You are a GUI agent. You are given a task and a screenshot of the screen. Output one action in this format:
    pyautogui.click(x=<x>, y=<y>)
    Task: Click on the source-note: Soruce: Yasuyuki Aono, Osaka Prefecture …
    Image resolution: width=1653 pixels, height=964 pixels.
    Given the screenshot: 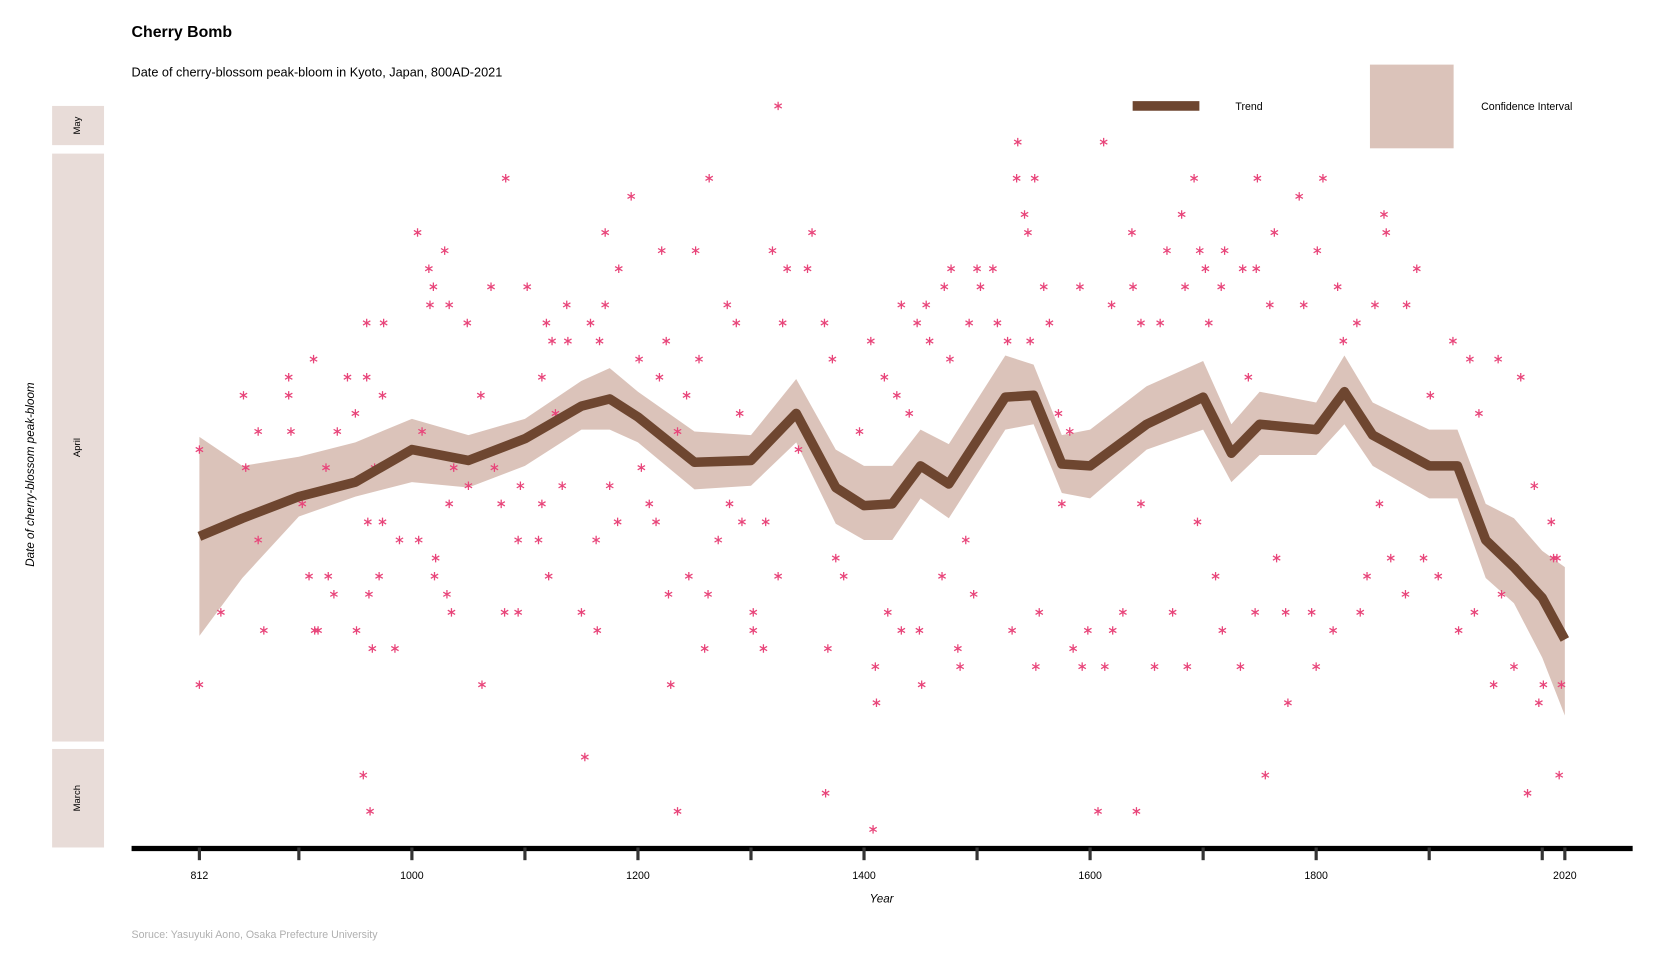 What is the action you would take?
    pyautogui.click(x=255, y=935)
    